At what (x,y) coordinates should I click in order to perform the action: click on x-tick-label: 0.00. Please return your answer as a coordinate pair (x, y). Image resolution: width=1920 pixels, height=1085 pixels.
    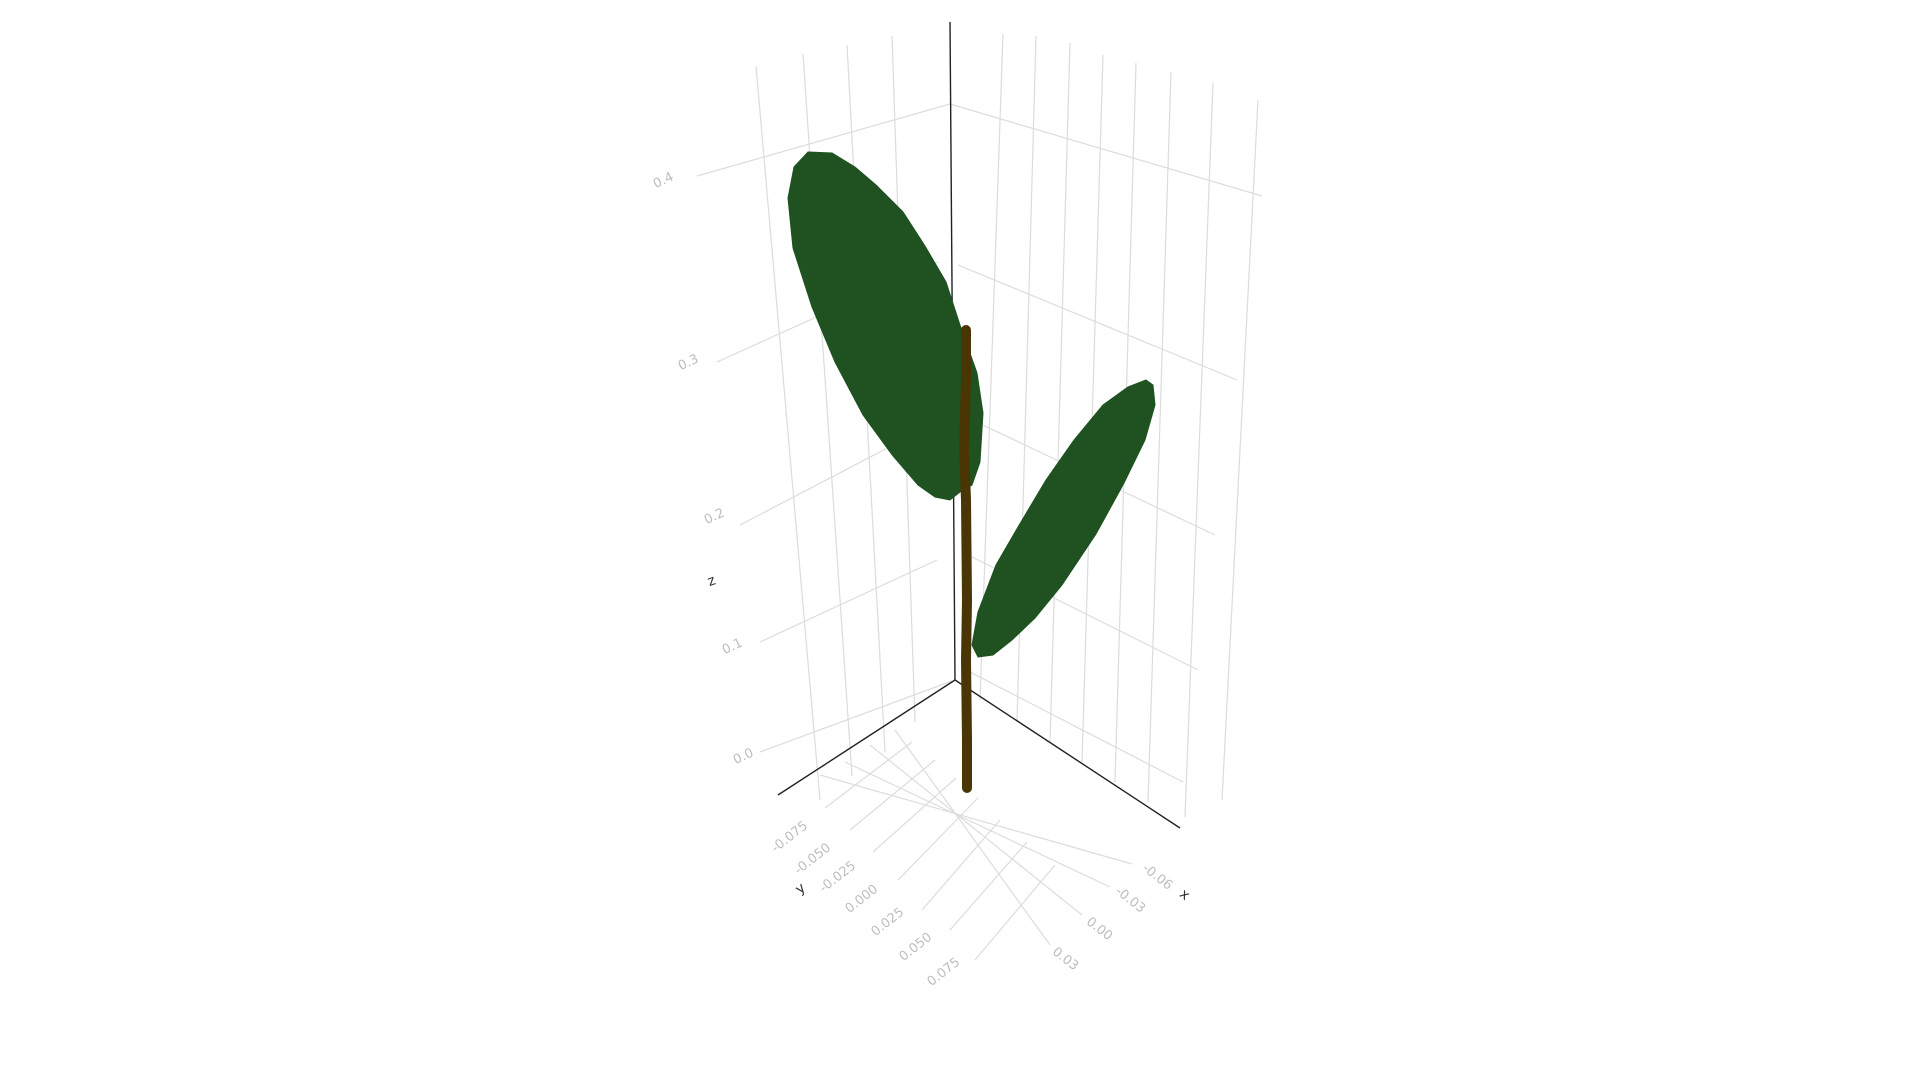
    Looking at the image, I should click on (1099, 929).